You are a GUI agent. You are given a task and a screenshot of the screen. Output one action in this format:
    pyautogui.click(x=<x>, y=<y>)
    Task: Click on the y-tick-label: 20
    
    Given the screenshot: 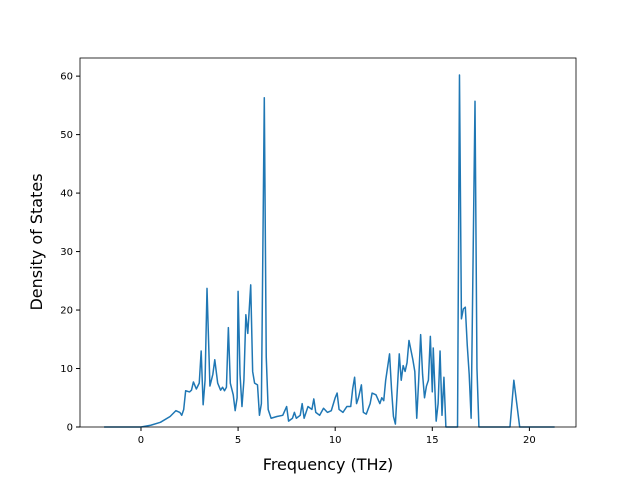 What is the action you would take?
    pyautogui.click(x=66, y=311)
    